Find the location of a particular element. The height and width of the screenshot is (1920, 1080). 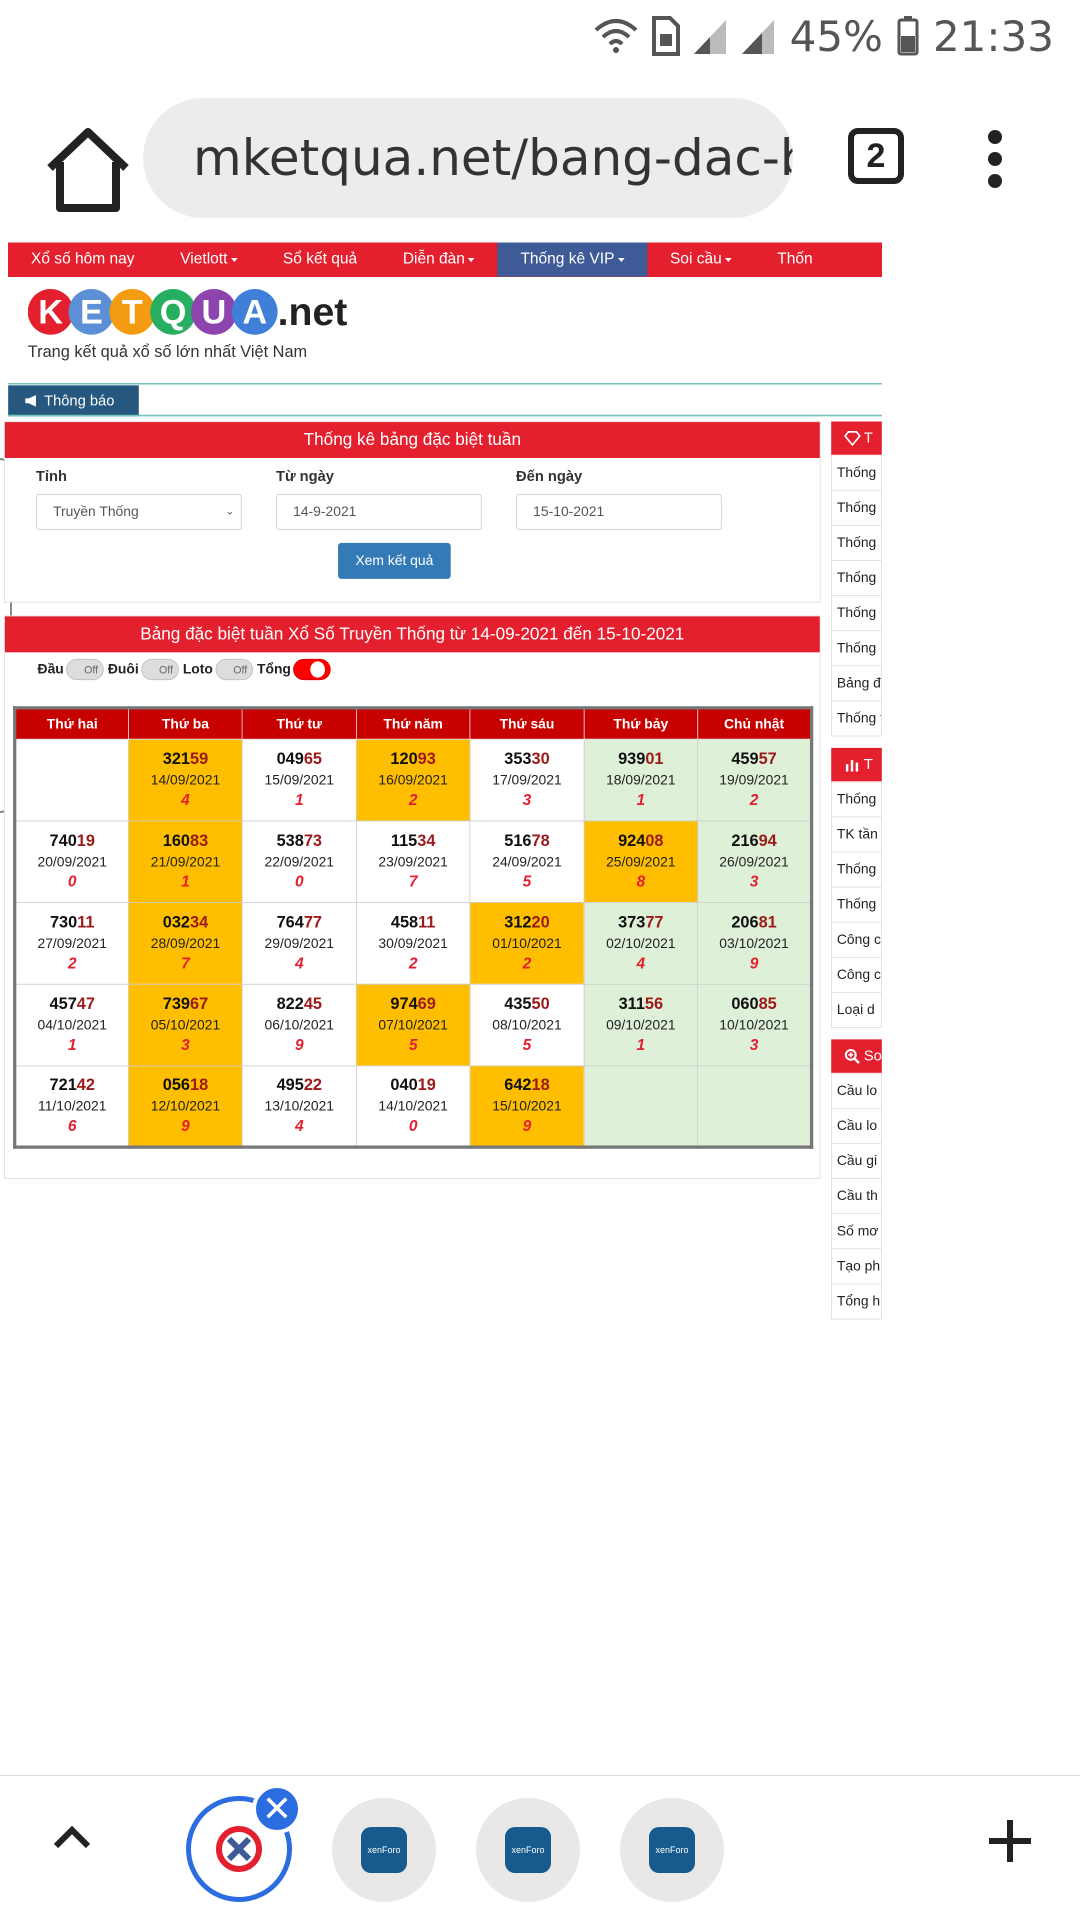

sidebar-link: Công c is located at coordinates (856, 940).